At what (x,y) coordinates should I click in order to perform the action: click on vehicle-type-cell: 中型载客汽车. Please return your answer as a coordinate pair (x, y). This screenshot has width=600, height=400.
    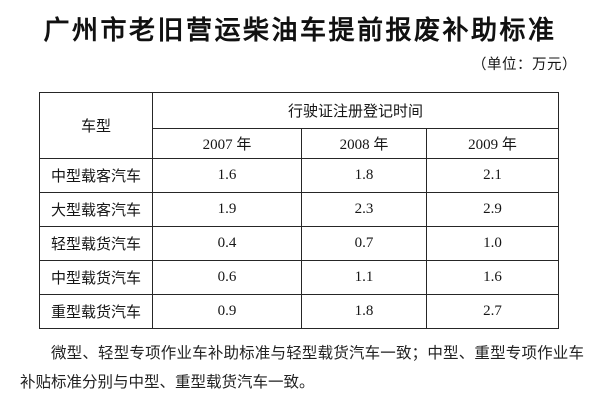
    Looking at the image, I should click on (96, 175).